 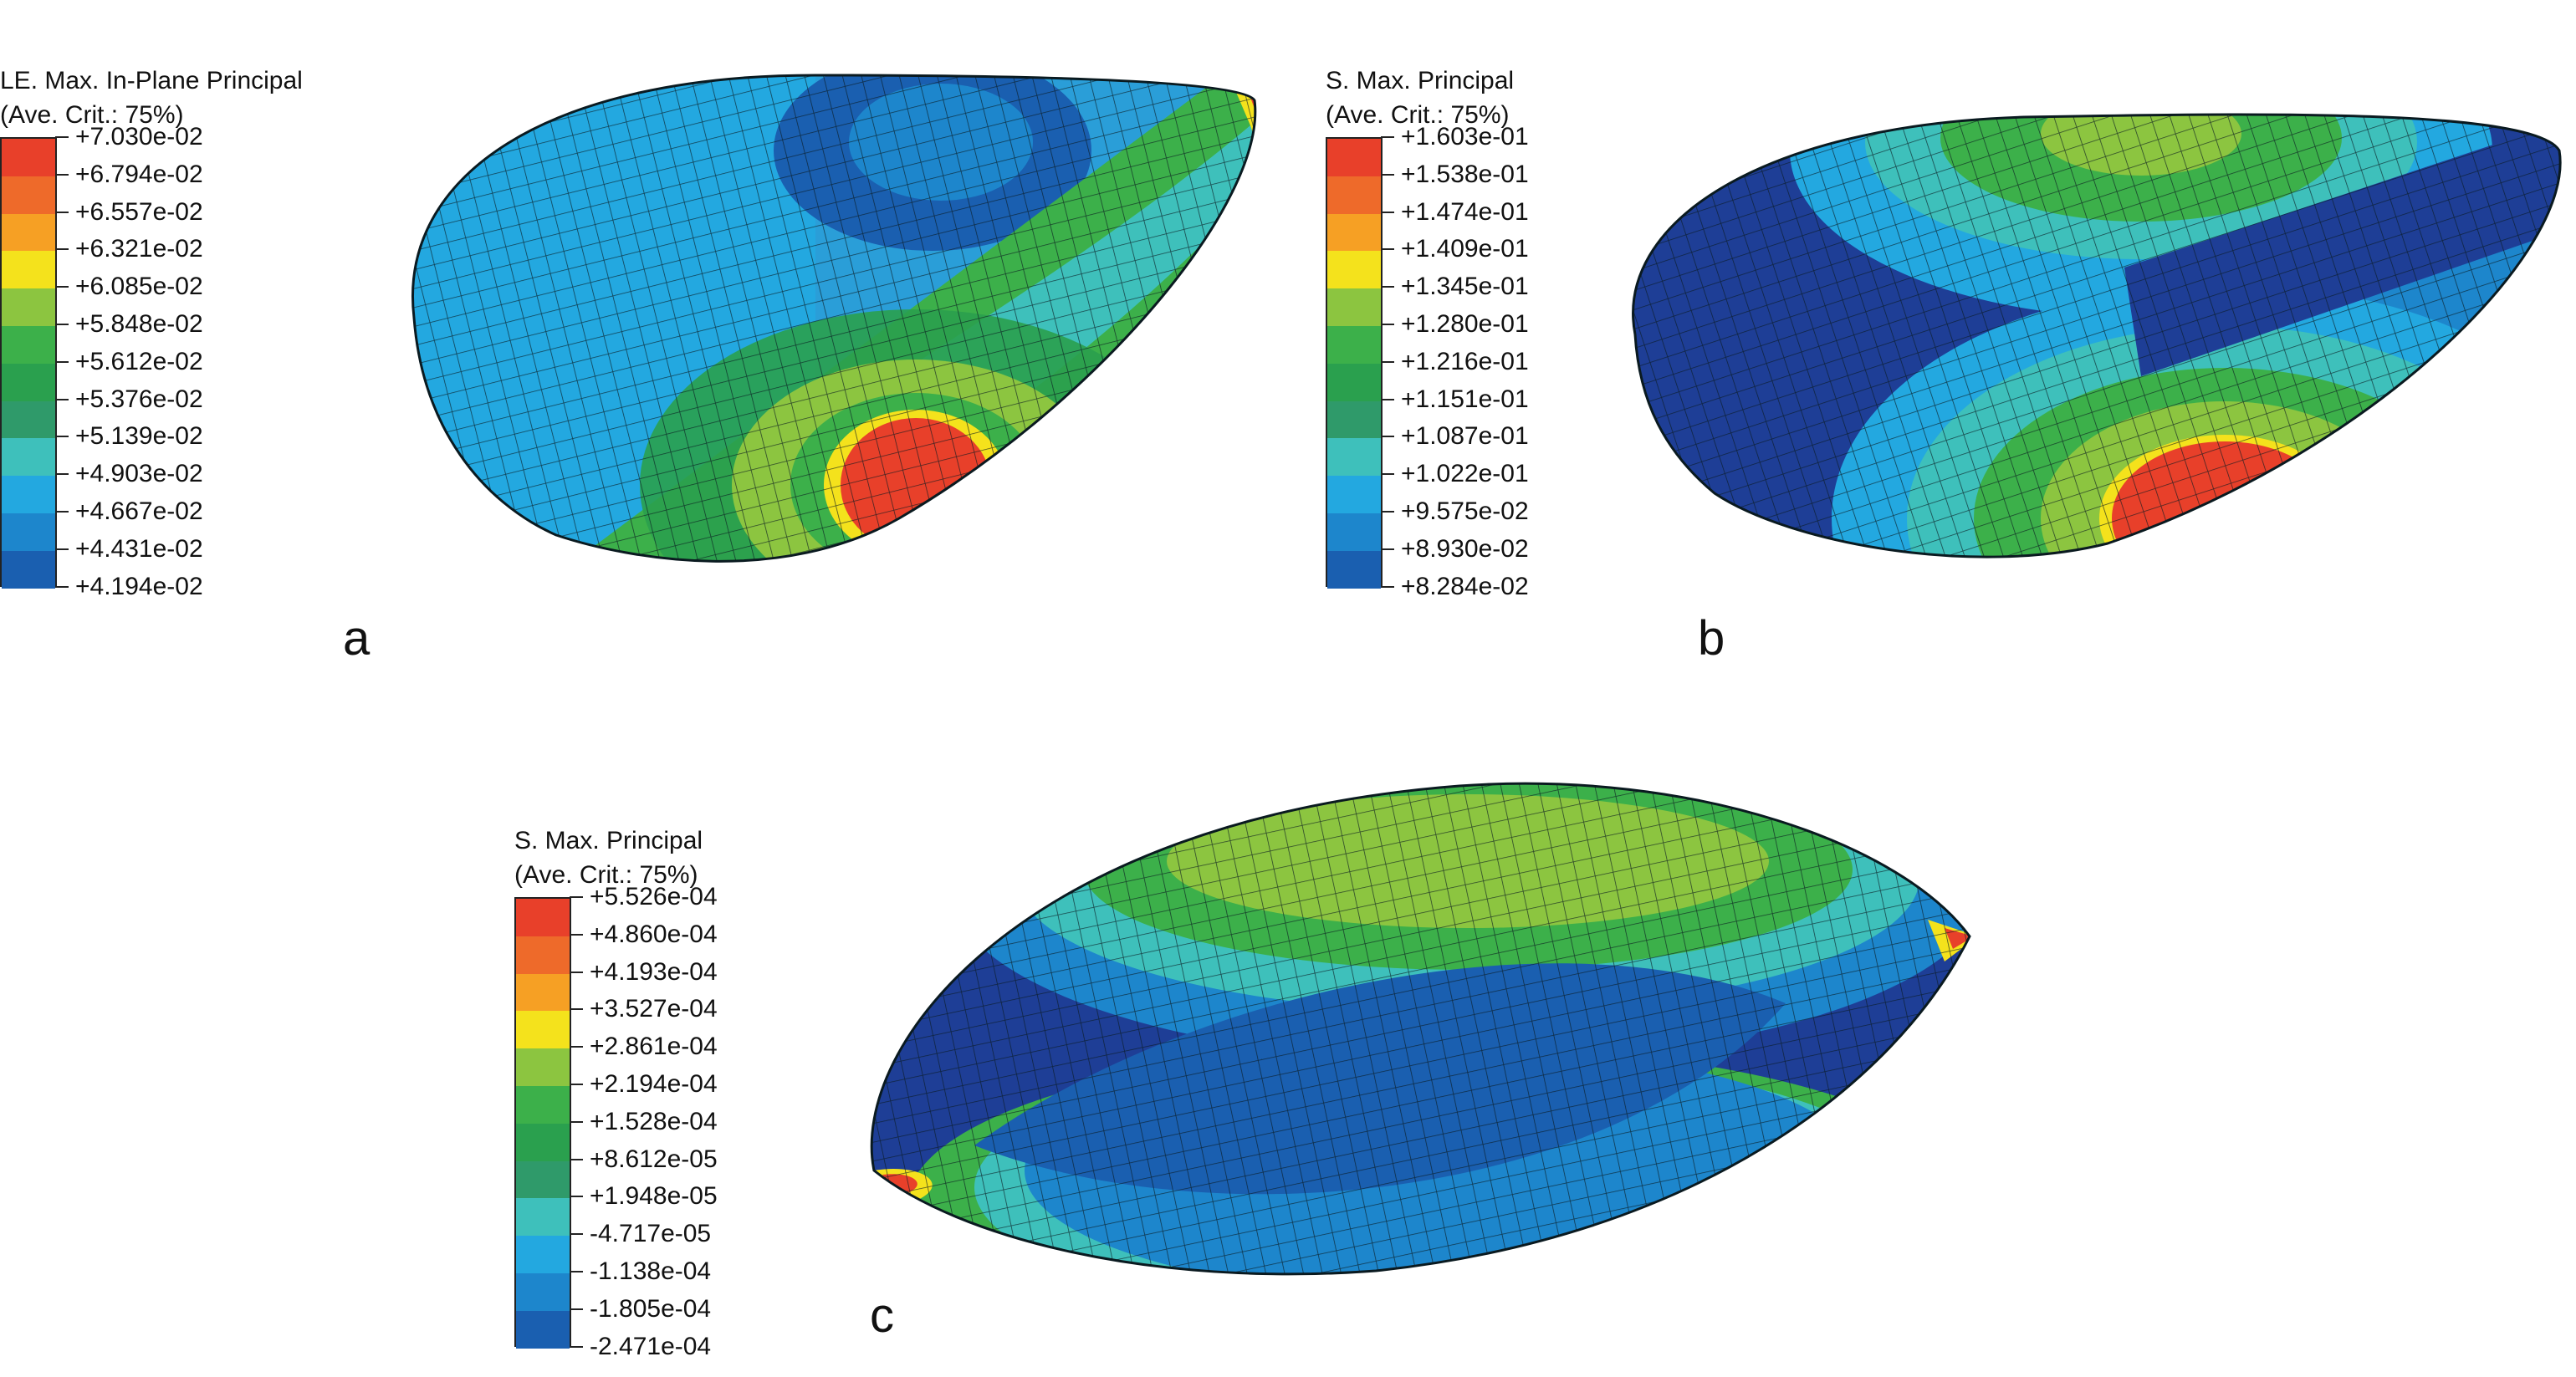 What do you see at coordinates (1465, 174) in the screenshot?
I see `legend-tick-label: +1.538e-01` at bounding box center [1465, 174].